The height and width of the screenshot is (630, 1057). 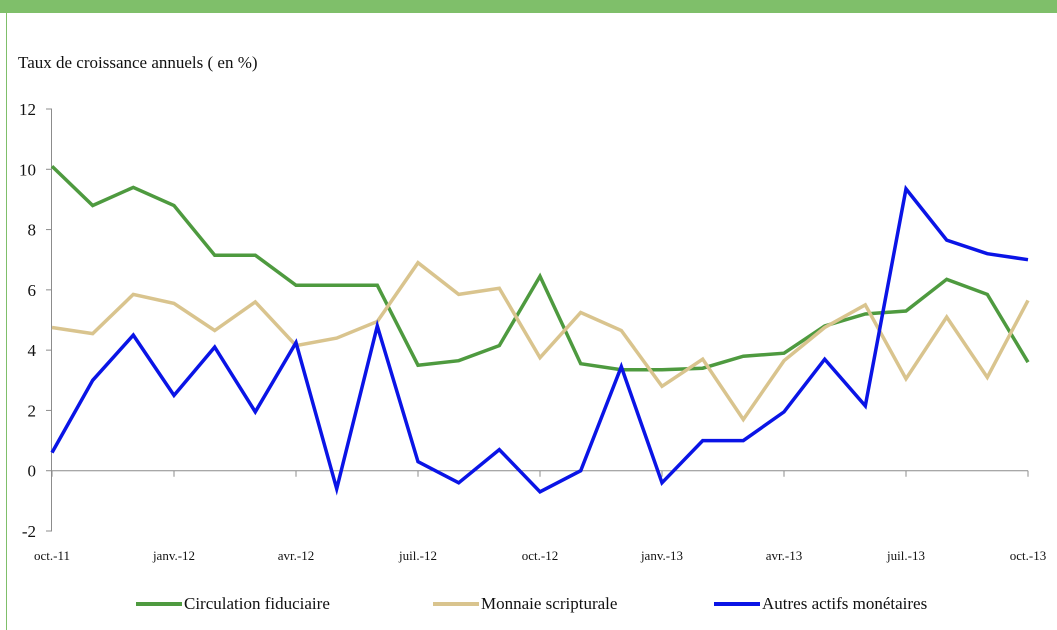 What do you see at coordinates (32, 471) in the screenshot?
I see `y-tick-label: 0` at bounding box center [32, 471].